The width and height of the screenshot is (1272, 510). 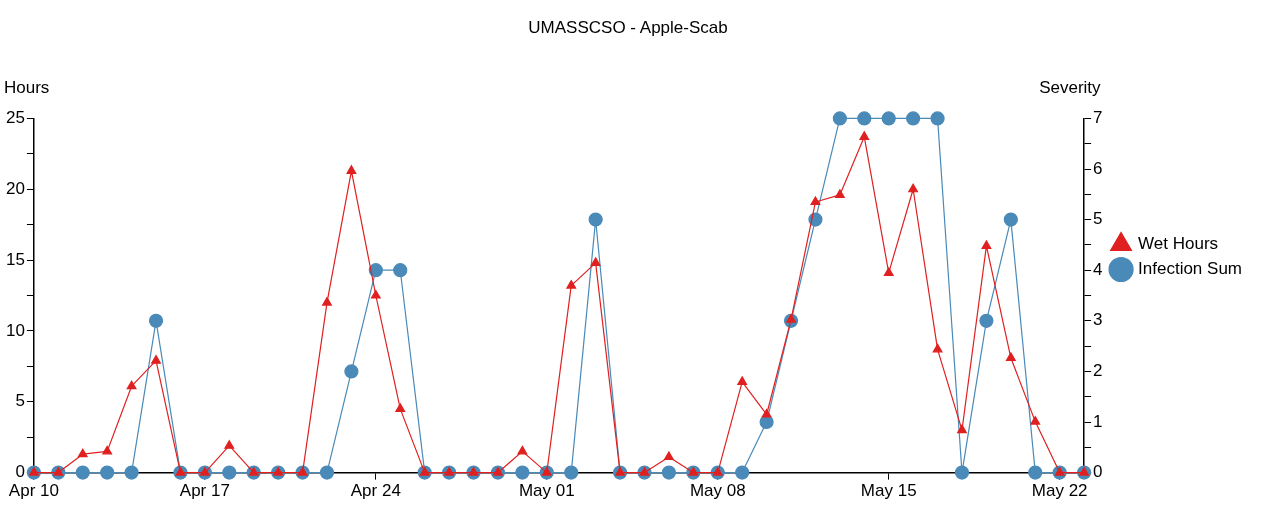 I want to click on y2-tick-label: 4, so click(x=1098, y=269).